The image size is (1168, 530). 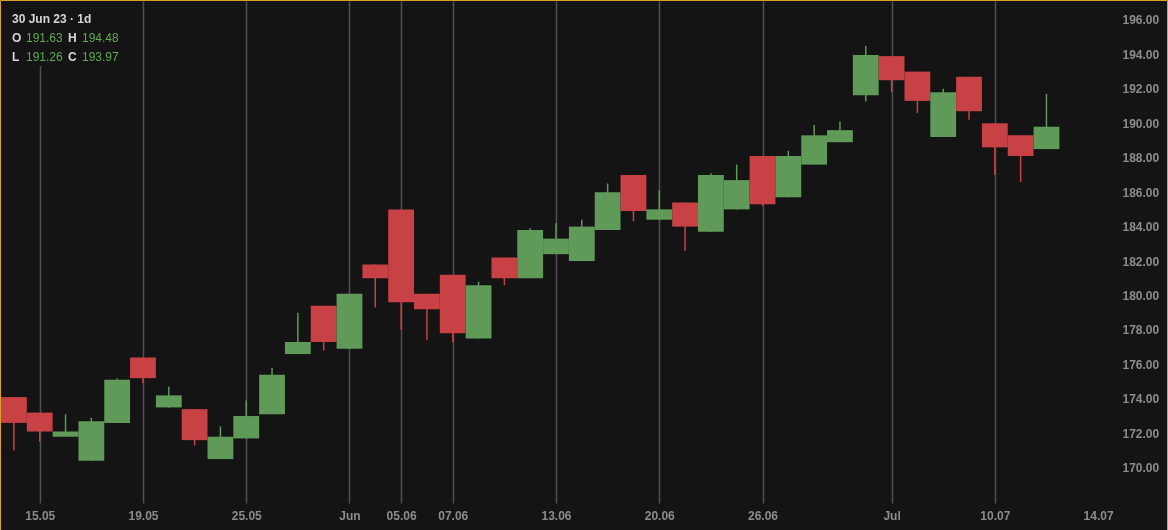 What do you see at coordinates (1141, 158) in the screenshot?
I see `y-tick-label: 188.00` at bounding box center [1141, 158].